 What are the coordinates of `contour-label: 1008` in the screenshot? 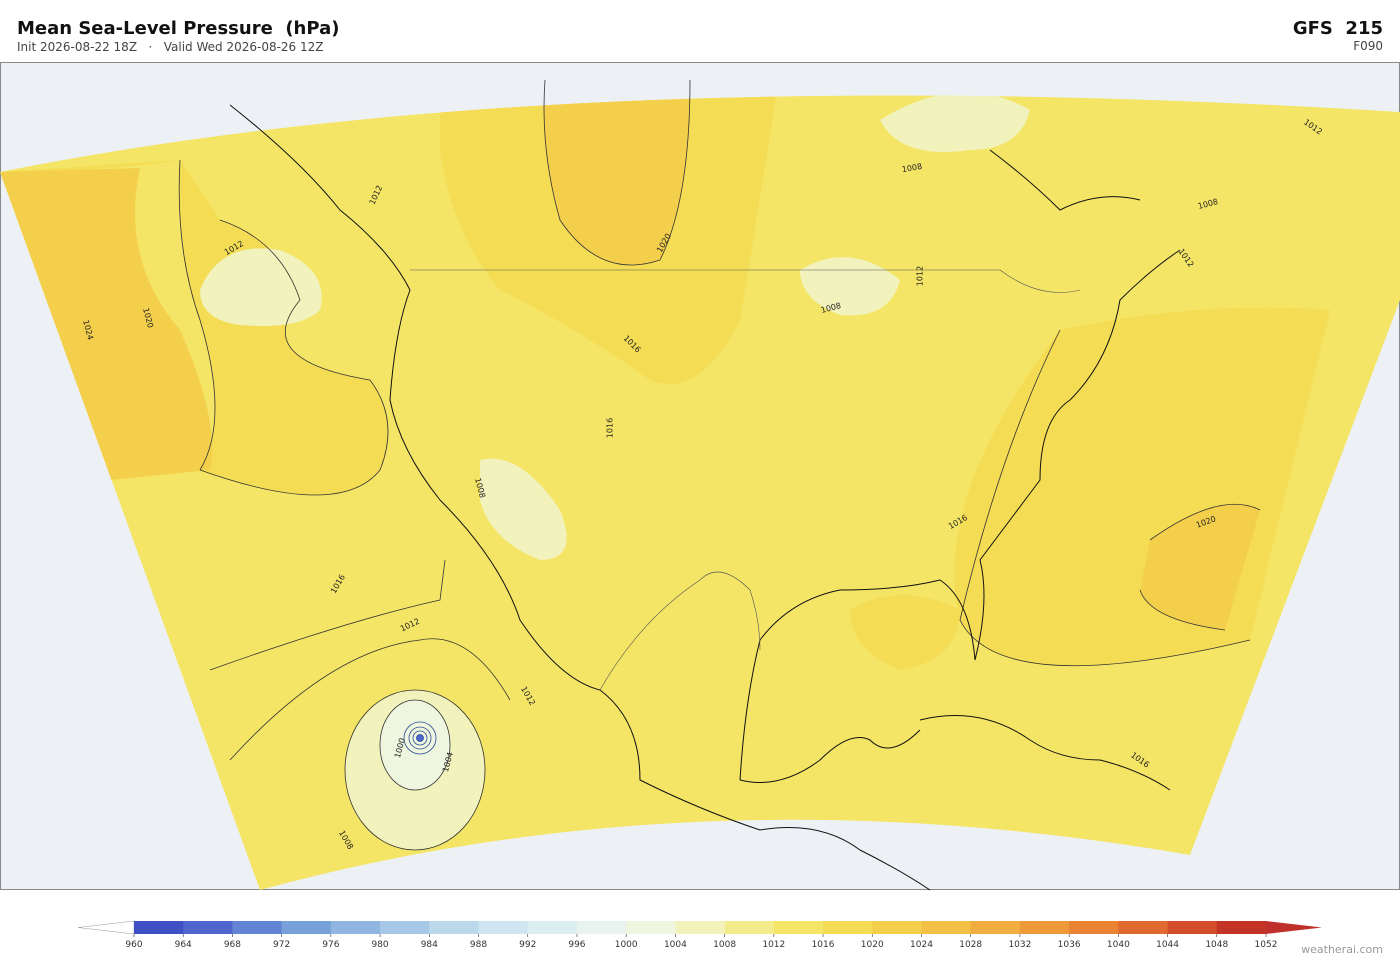 It's located at (912, 168).